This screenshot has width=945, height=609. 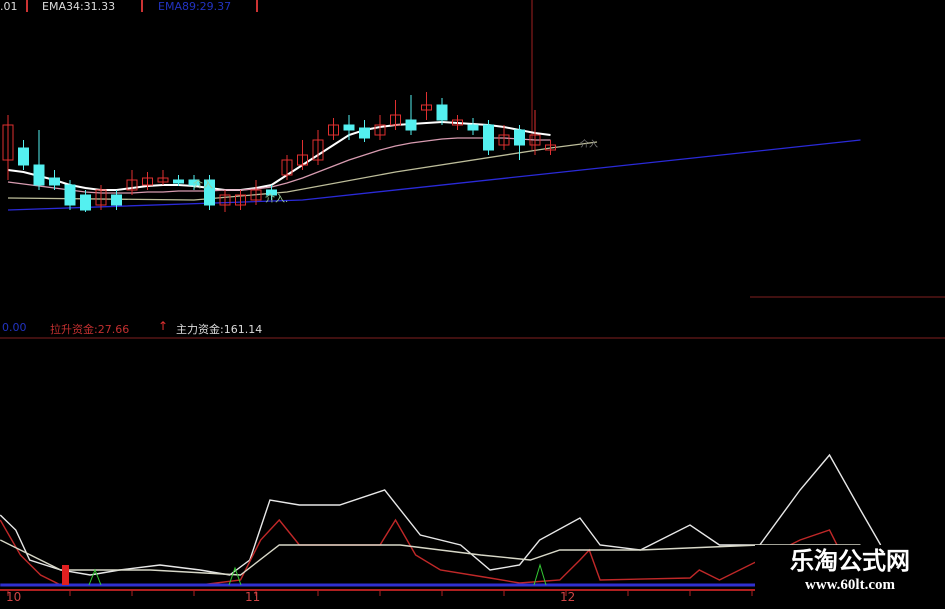 I want to click on signal-bar, so click(x=65, y=575).